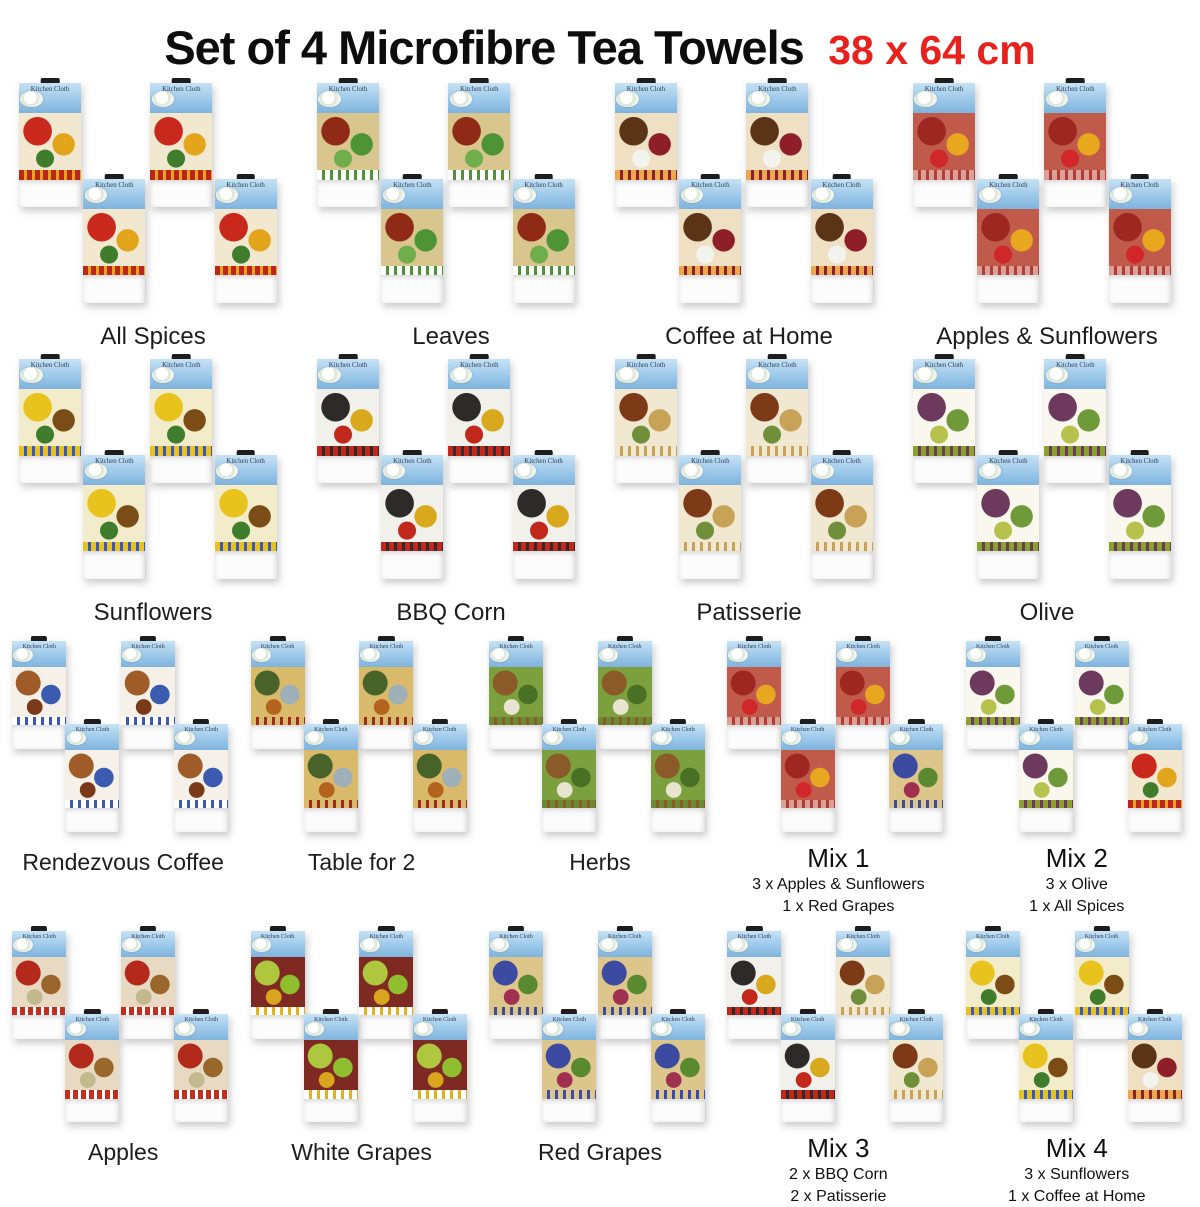  I want to click on towel-sunflowers: Kitchen Cloth, so click(245, 514).